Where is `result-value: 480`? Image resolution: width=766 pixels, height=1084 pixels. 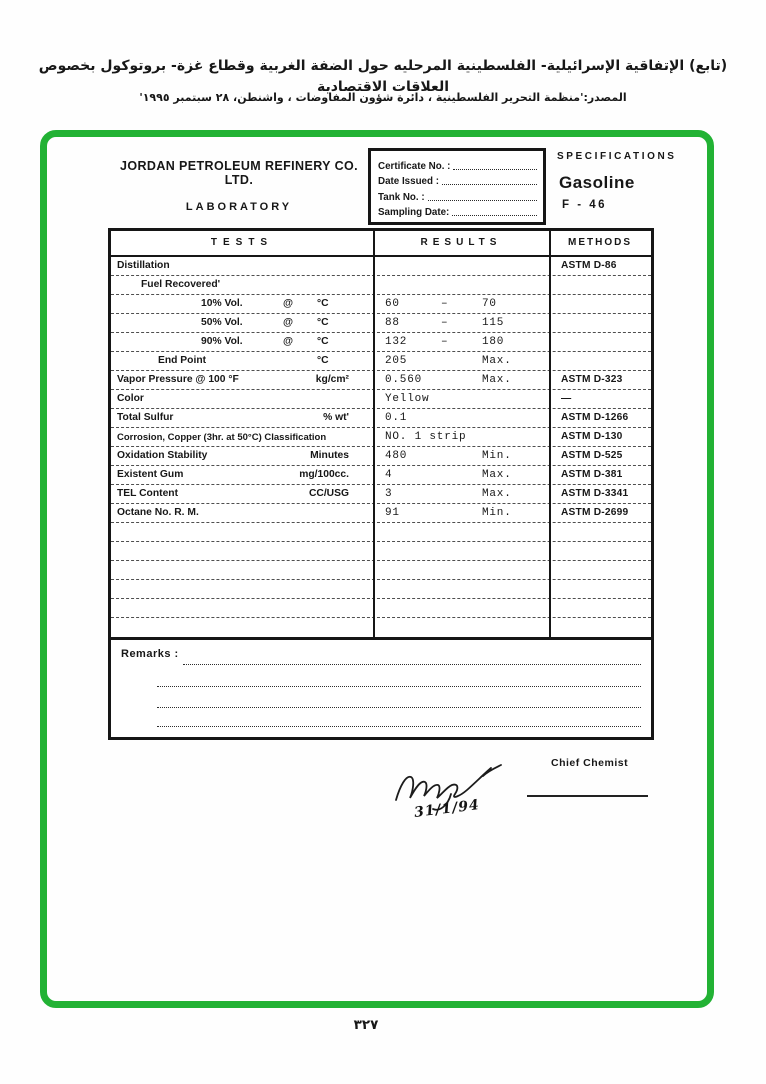 result-value: 480 is located at coordinates (396, 456).